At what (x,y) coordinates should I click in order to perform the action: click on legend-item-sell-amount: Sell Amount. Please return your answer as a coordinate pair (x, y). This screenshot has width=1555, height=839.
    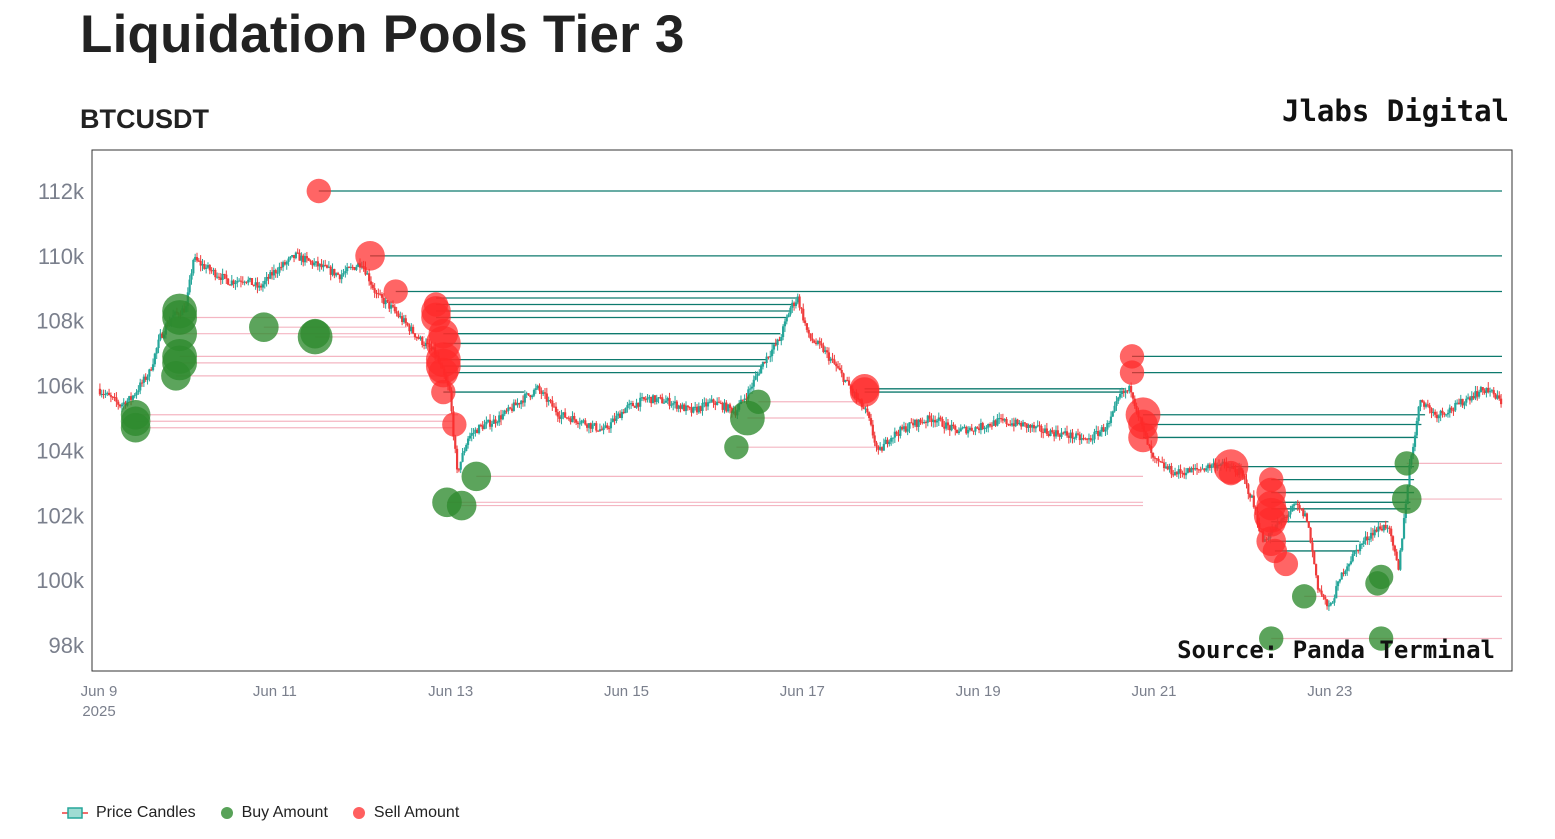
    Looking at the image, I should click on (404, 813).